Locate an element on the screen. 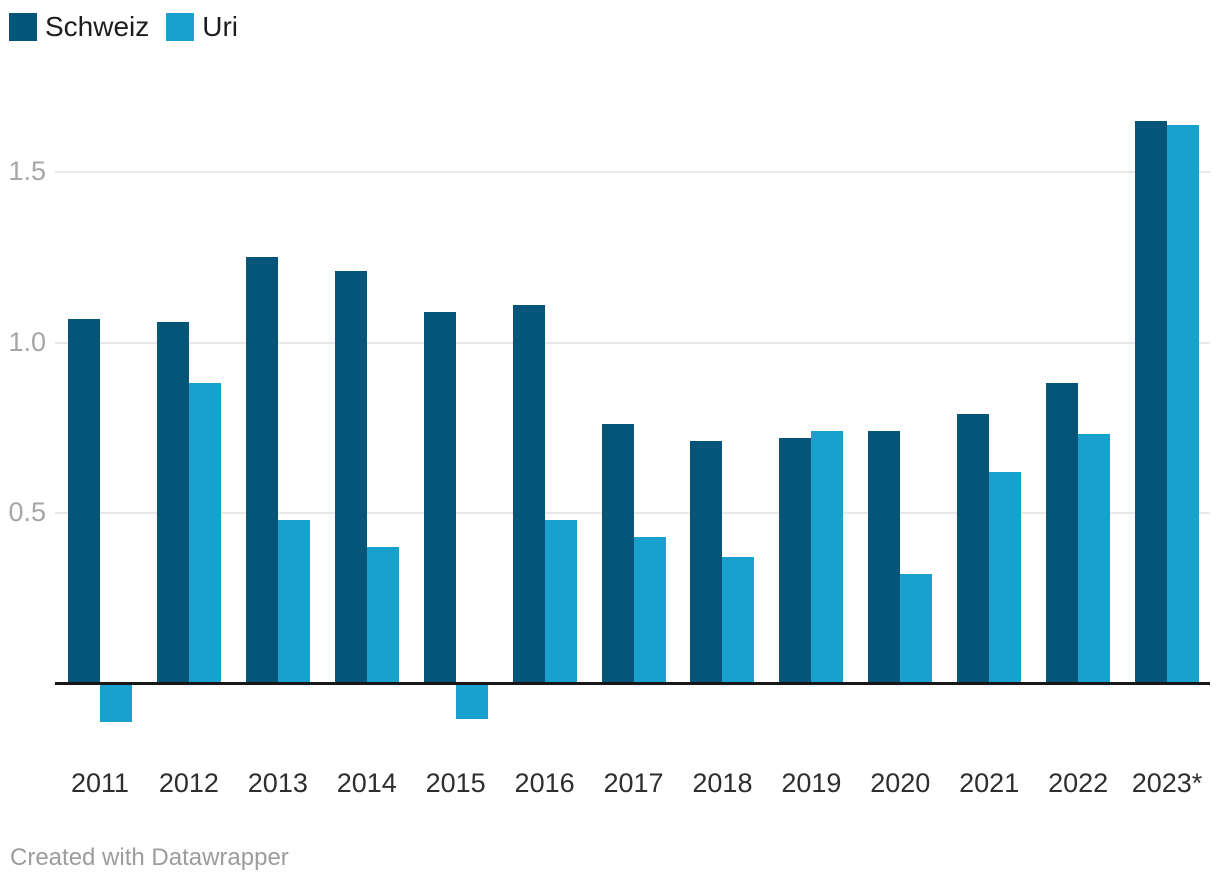  bar-uri-2018 is located at coordinates (738, 620).